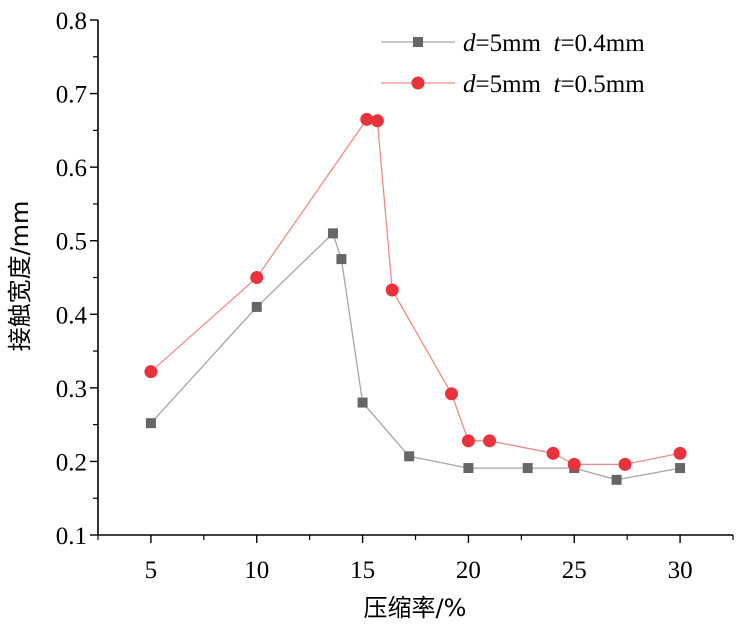 The image size is (753, 626). Describe the element at coordinates (513, 64) in the screenshot. I see `legend: d=5mm t=0.4mm d=5mm t=0.5mm` at that location.